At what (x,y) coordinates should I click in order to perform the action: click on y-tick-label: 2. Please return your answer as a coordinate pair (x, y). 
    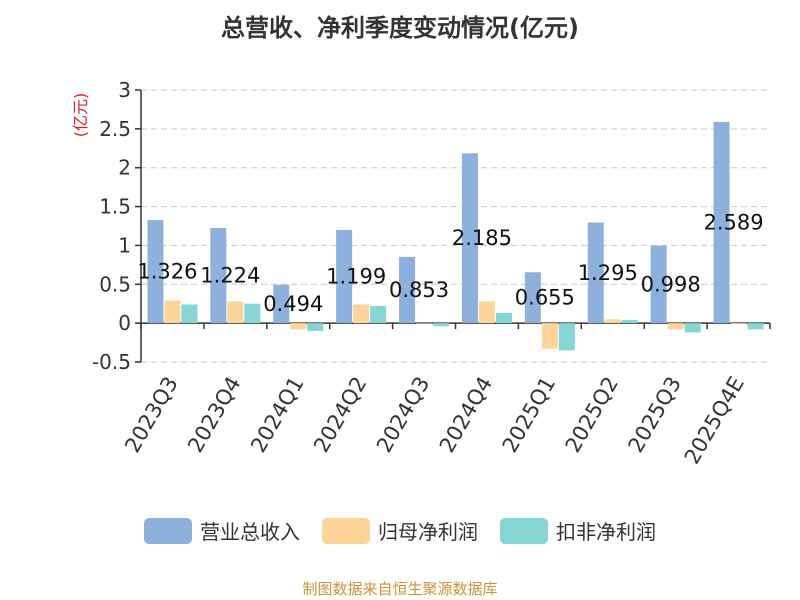
    Looking at the image, I should click on (124, 168).